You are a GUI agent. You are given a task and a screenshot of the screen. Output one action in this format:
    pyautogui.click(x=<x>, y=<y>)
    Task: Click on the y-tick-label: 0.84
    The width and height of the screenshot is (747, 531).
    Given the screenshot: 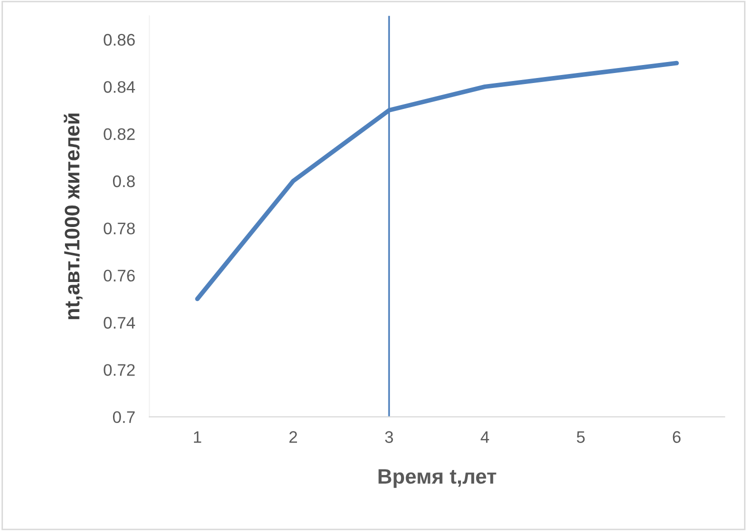 What is the action you would take?
    pyautogui.click(x=120, y=87)
    